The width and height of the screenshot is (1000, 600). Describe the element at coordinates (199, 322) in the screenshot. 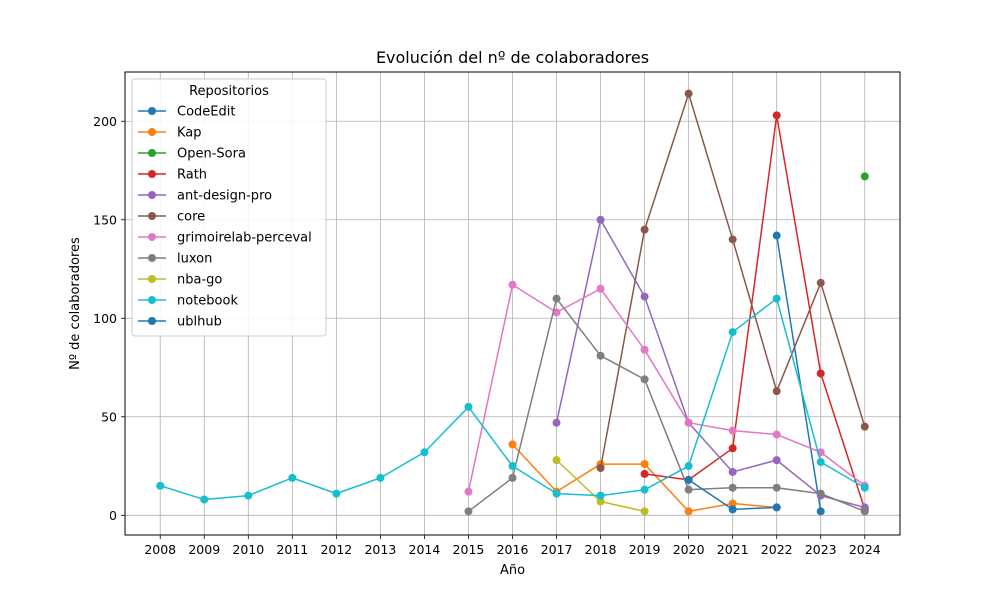

I see `legend-label: ublhub` at that location.